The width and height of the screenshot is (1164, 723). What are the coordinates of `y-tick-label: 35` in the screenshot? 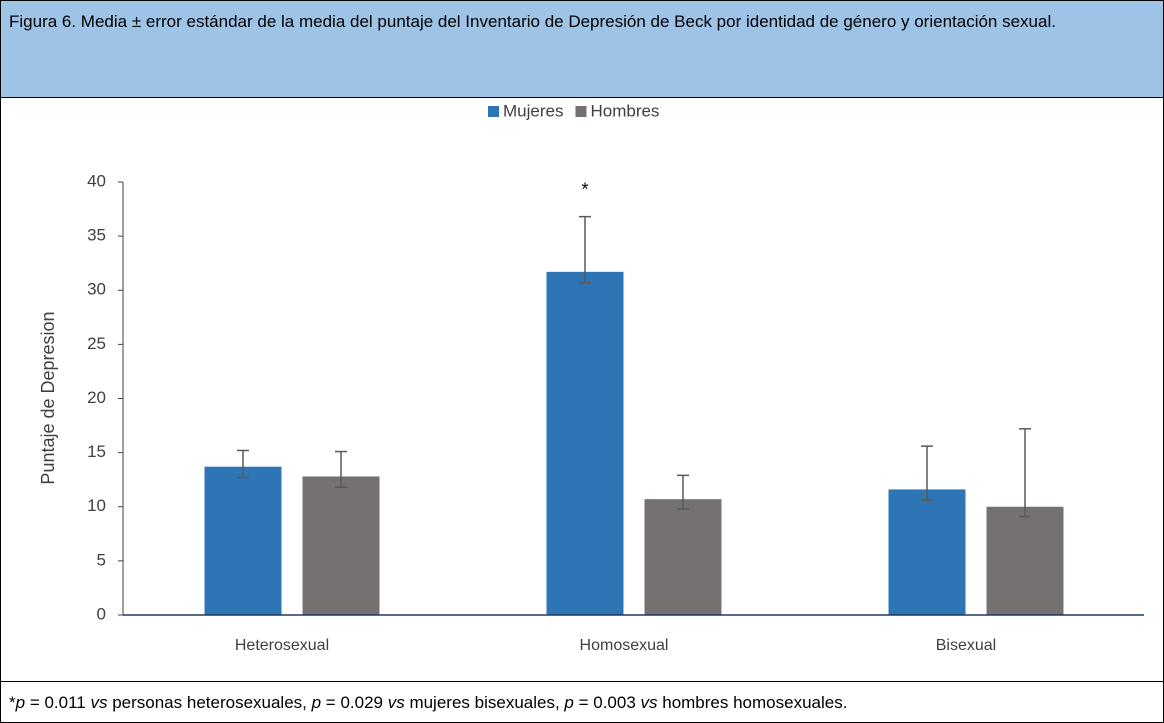 It's located at (96, 235).